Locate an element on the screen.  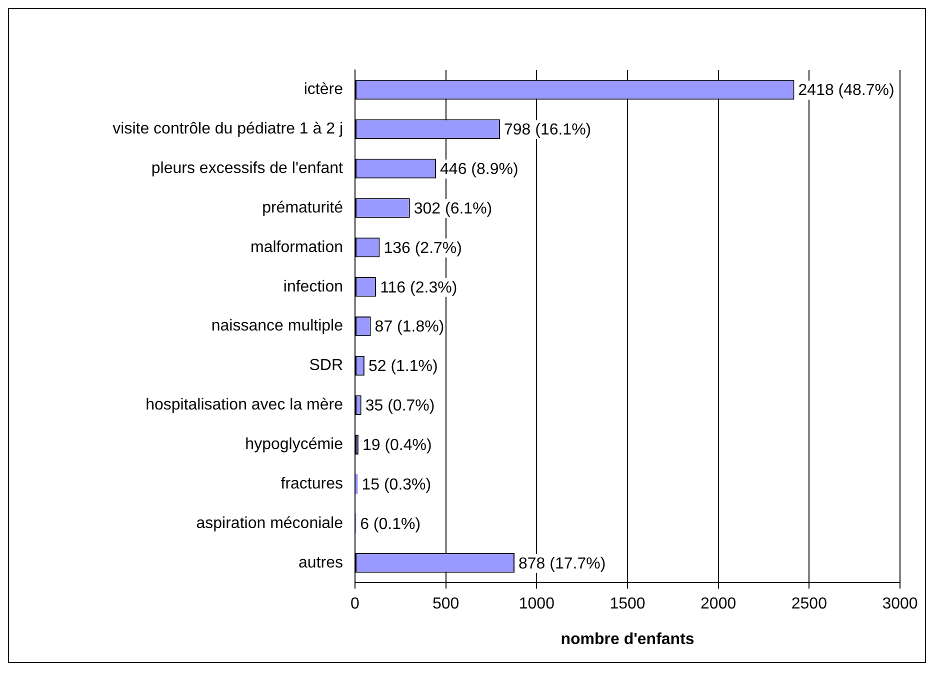
data-label: 6 (0.1%) is located at coordinates (390, 524).